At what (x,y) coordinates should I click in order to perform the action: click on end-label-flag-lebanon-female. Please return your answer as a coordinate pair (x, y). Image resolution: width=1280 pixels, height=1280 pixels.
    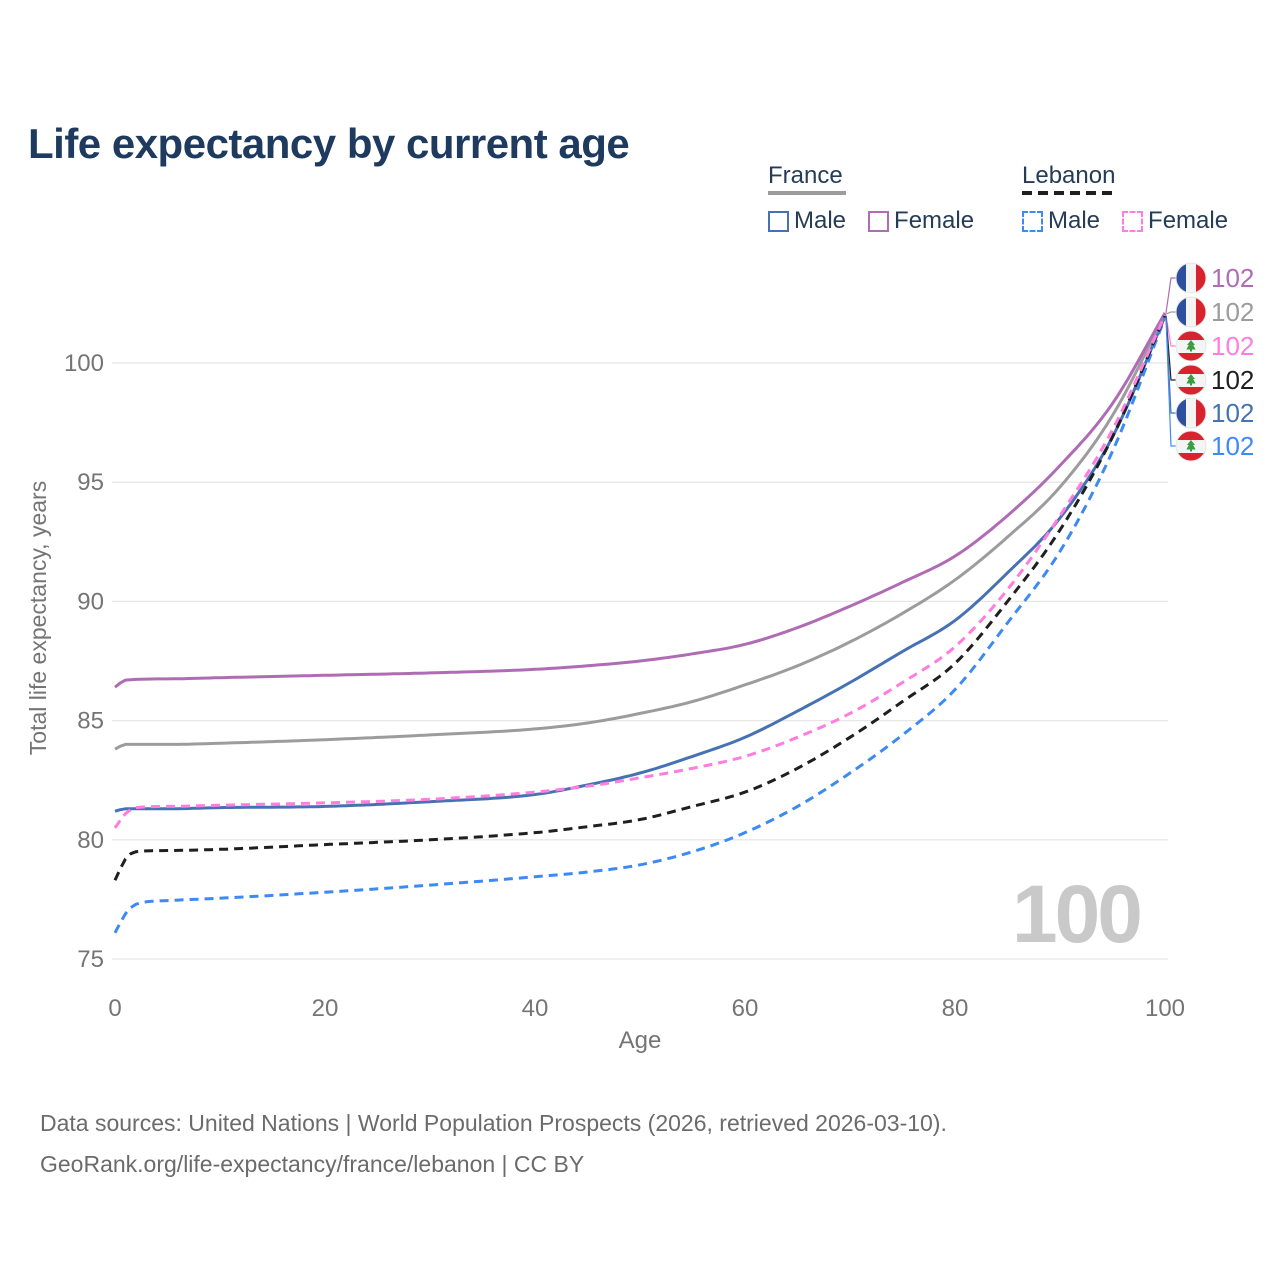
    Looking at the image, I should click on (1191, 346).